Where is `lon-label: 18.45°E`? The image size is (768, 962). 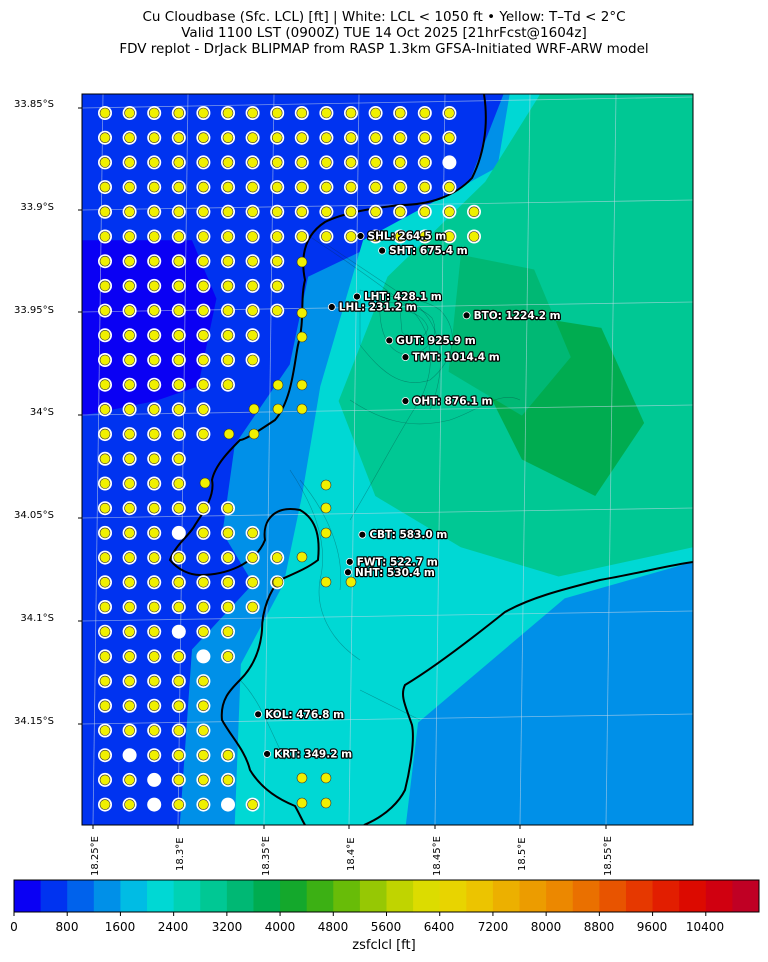 lon-label: 18.45°E is located at coordinates (437, 856).